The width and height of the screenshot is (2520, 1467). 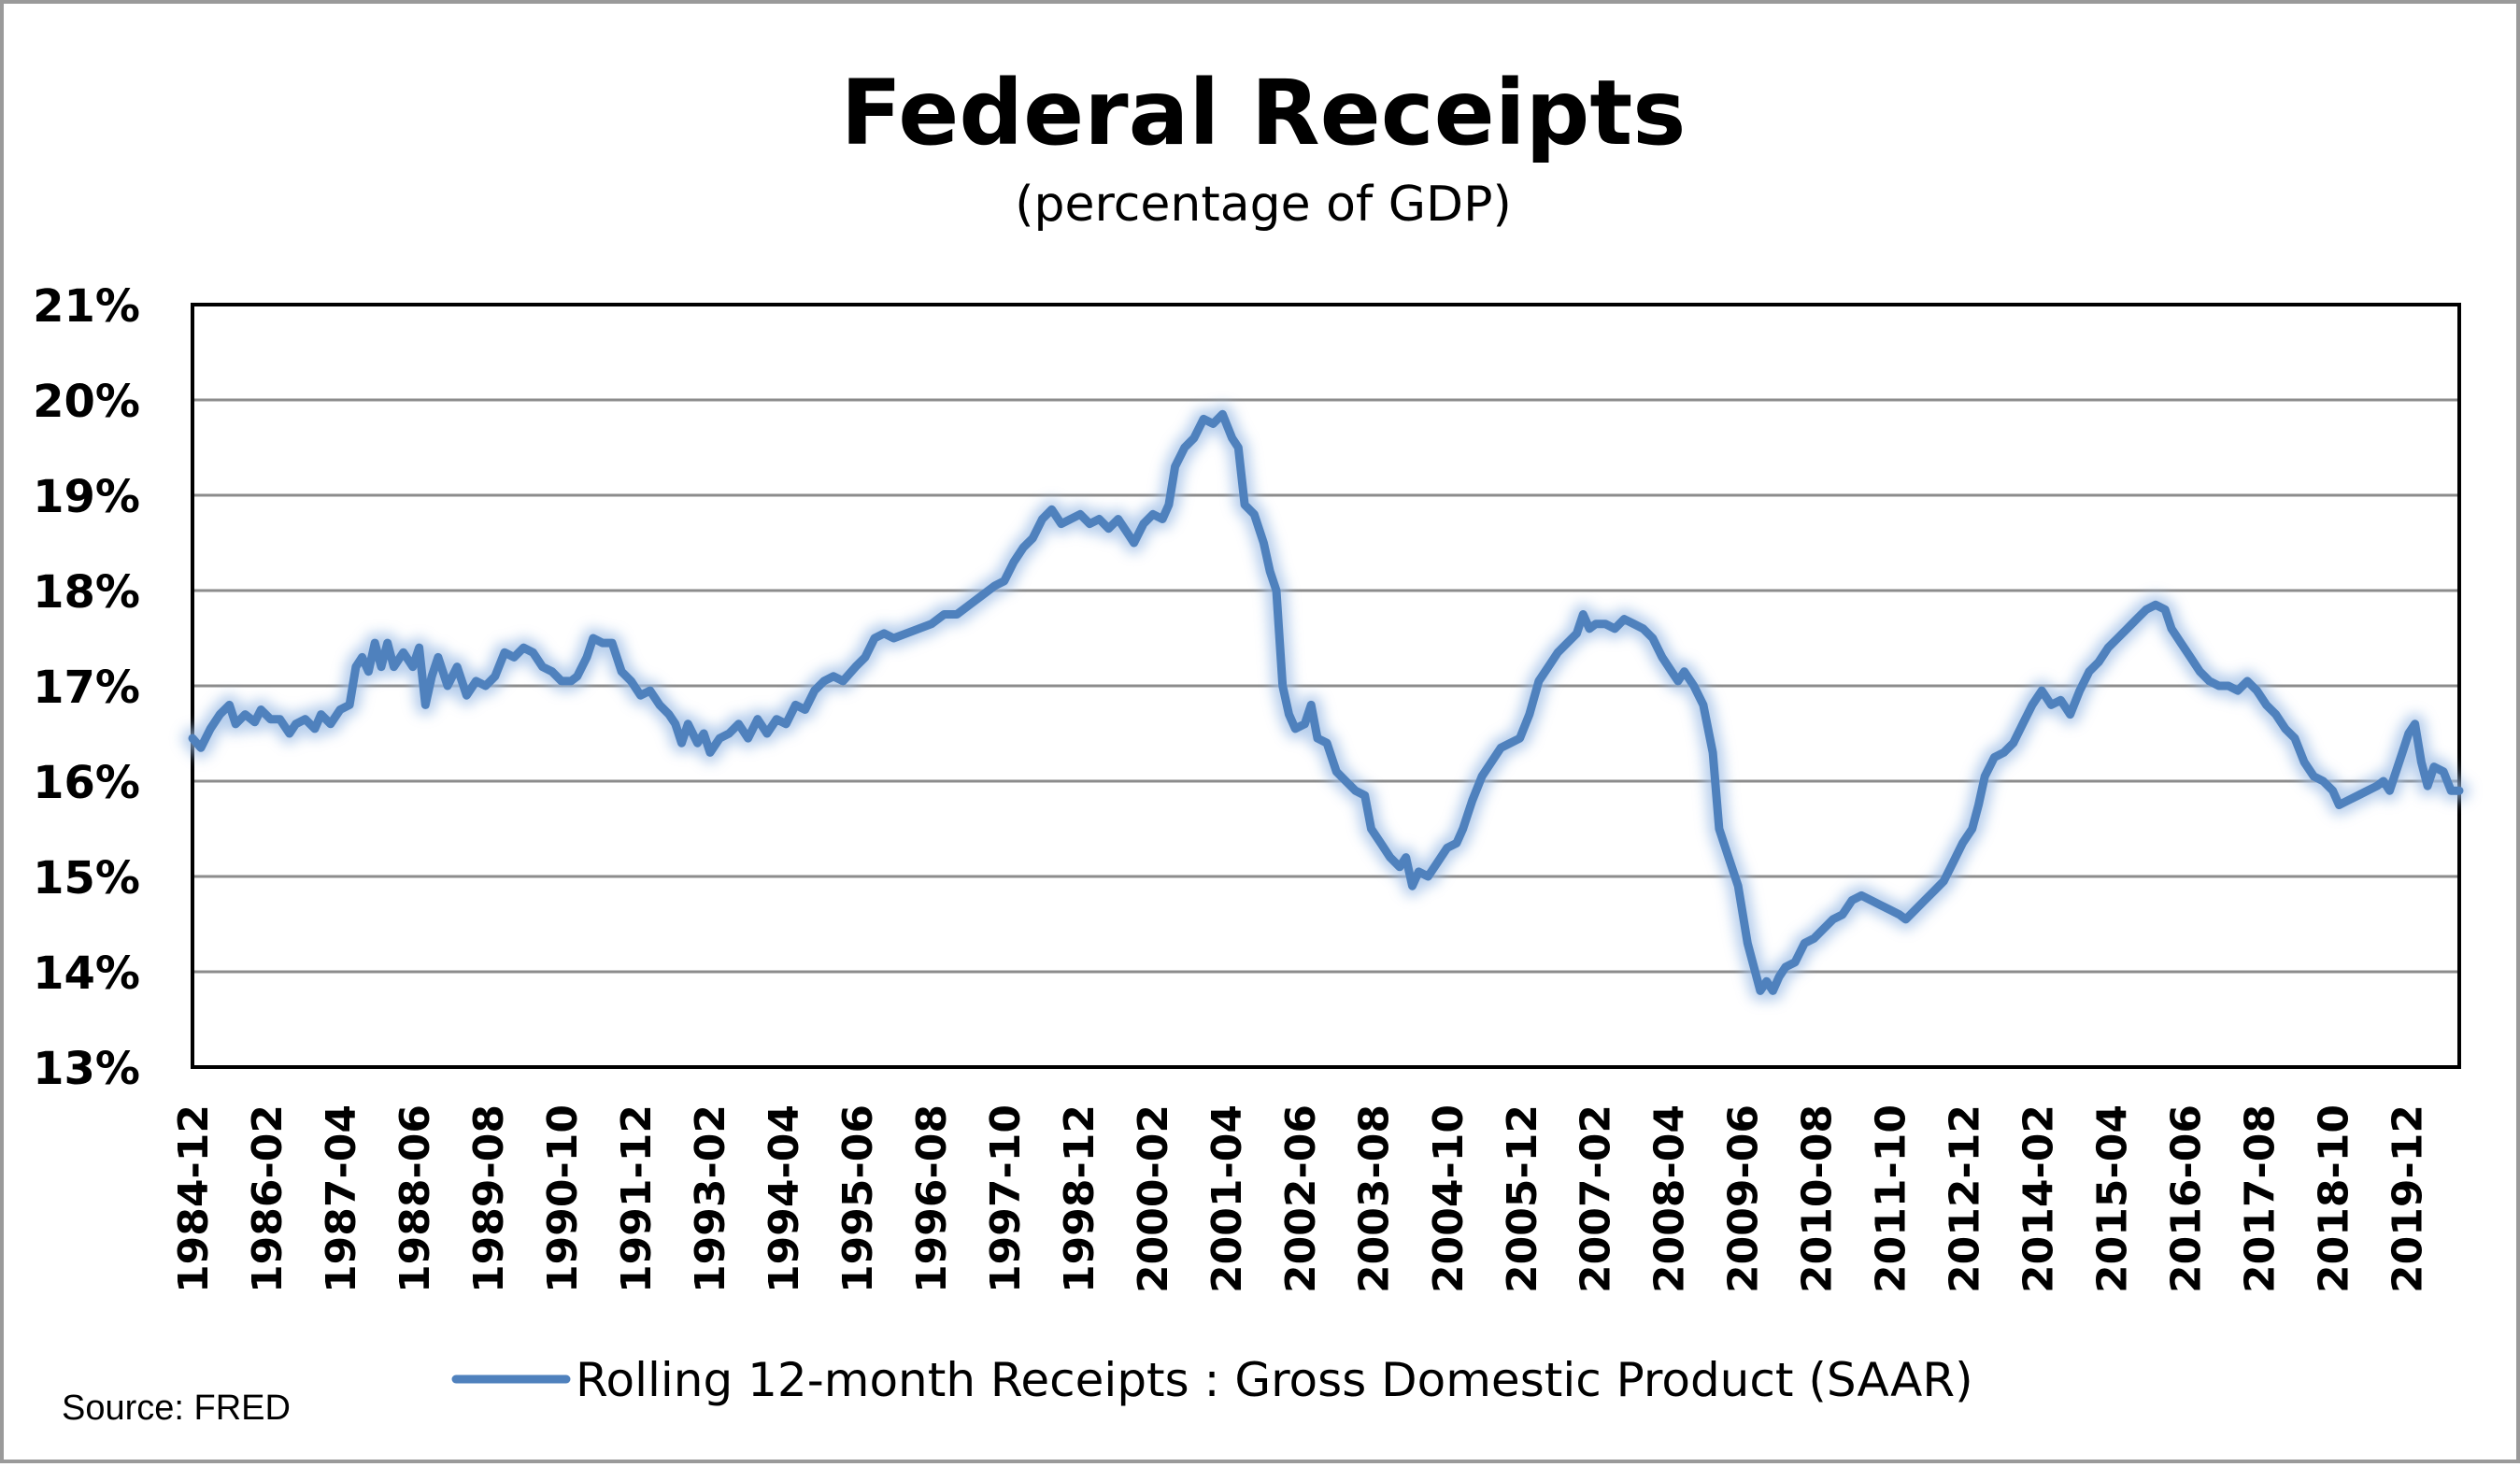 What do you see at coordinates (1818, 1198) in the screenshot?
I see `x-tick-label: 2010-08` at bounding box center [1818, 1198].